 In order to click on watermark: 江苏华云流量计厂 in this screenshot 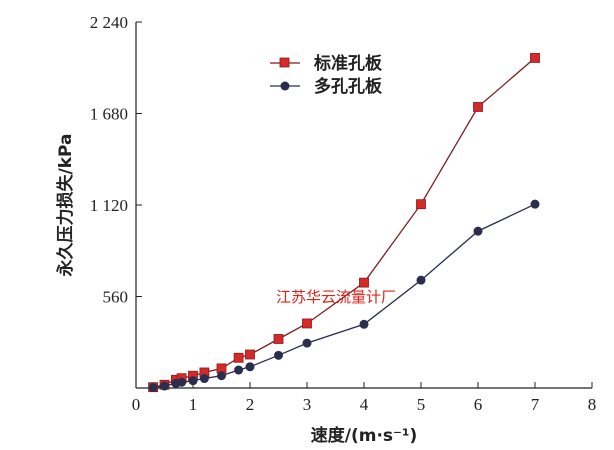, I will do `click(336, 297)`.